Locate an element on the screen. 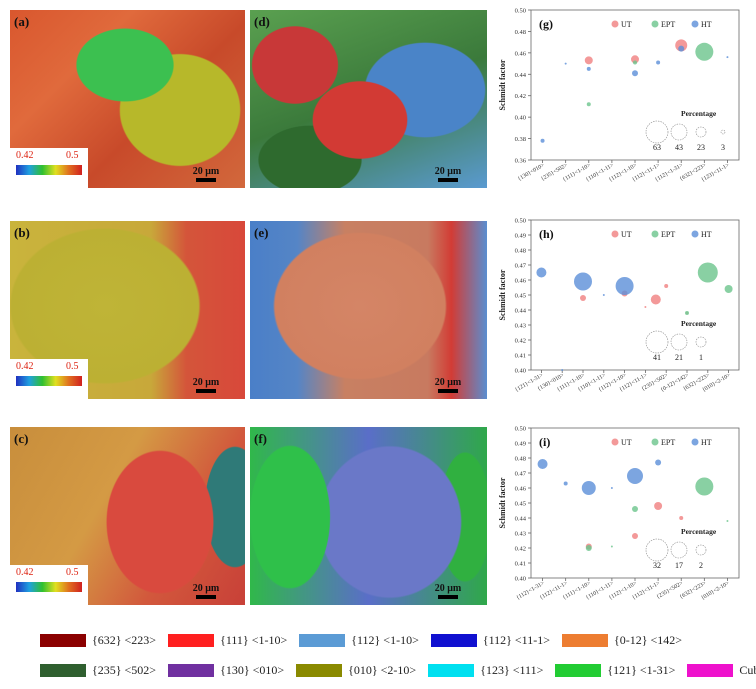  legend-item: {123} <111> is located at coordinates (485, 670).